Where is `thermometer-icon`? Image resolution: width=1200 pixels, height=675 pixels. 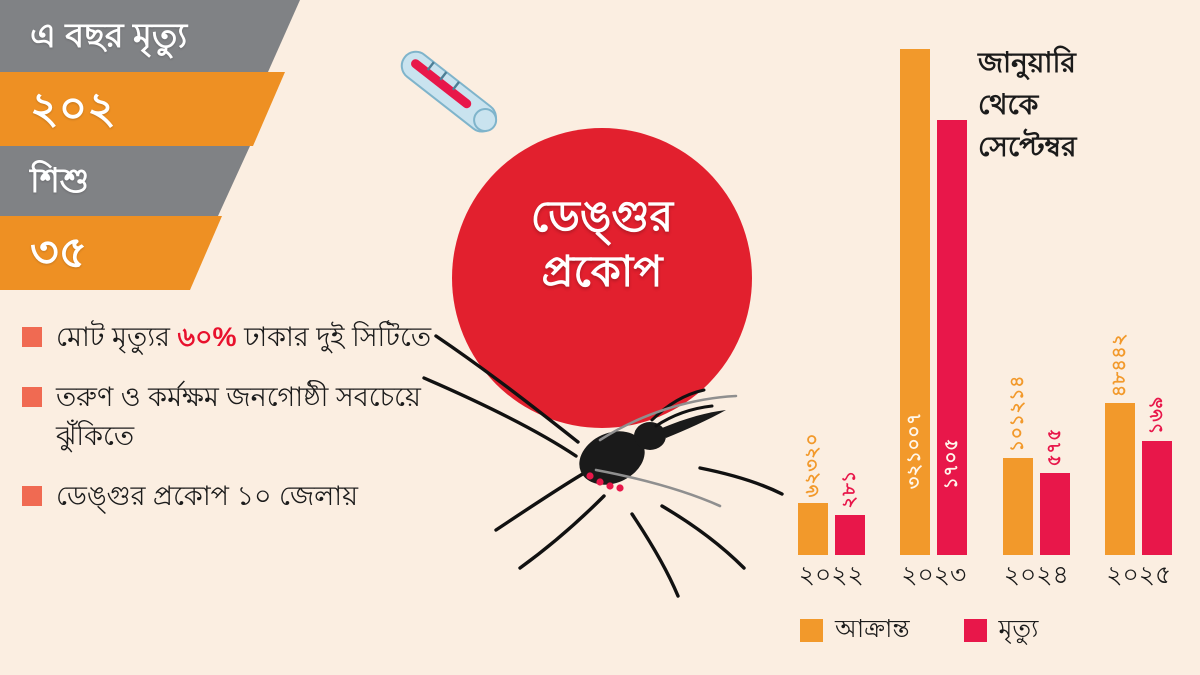 thermometer-icon is located at coordinates (449, 91).